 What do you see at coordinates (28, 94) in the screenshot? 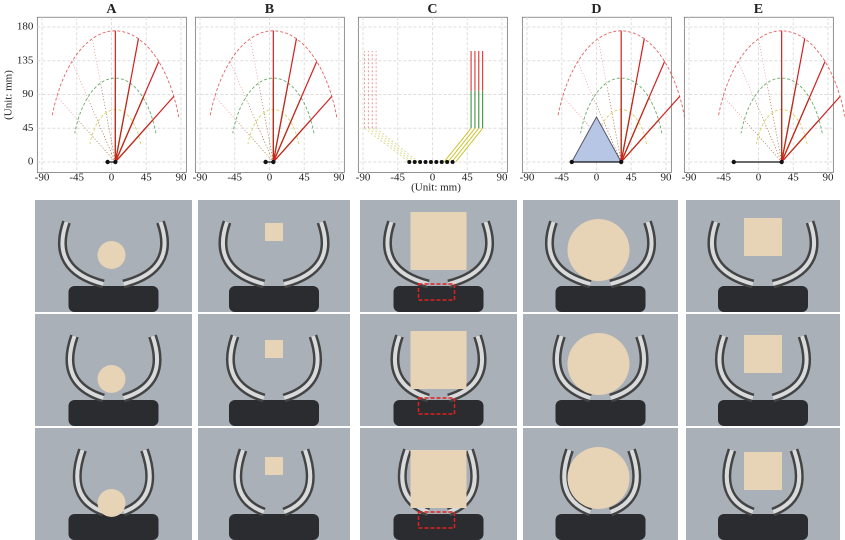
I see `y-tick-label: 90` at bounding box center [28, 94].